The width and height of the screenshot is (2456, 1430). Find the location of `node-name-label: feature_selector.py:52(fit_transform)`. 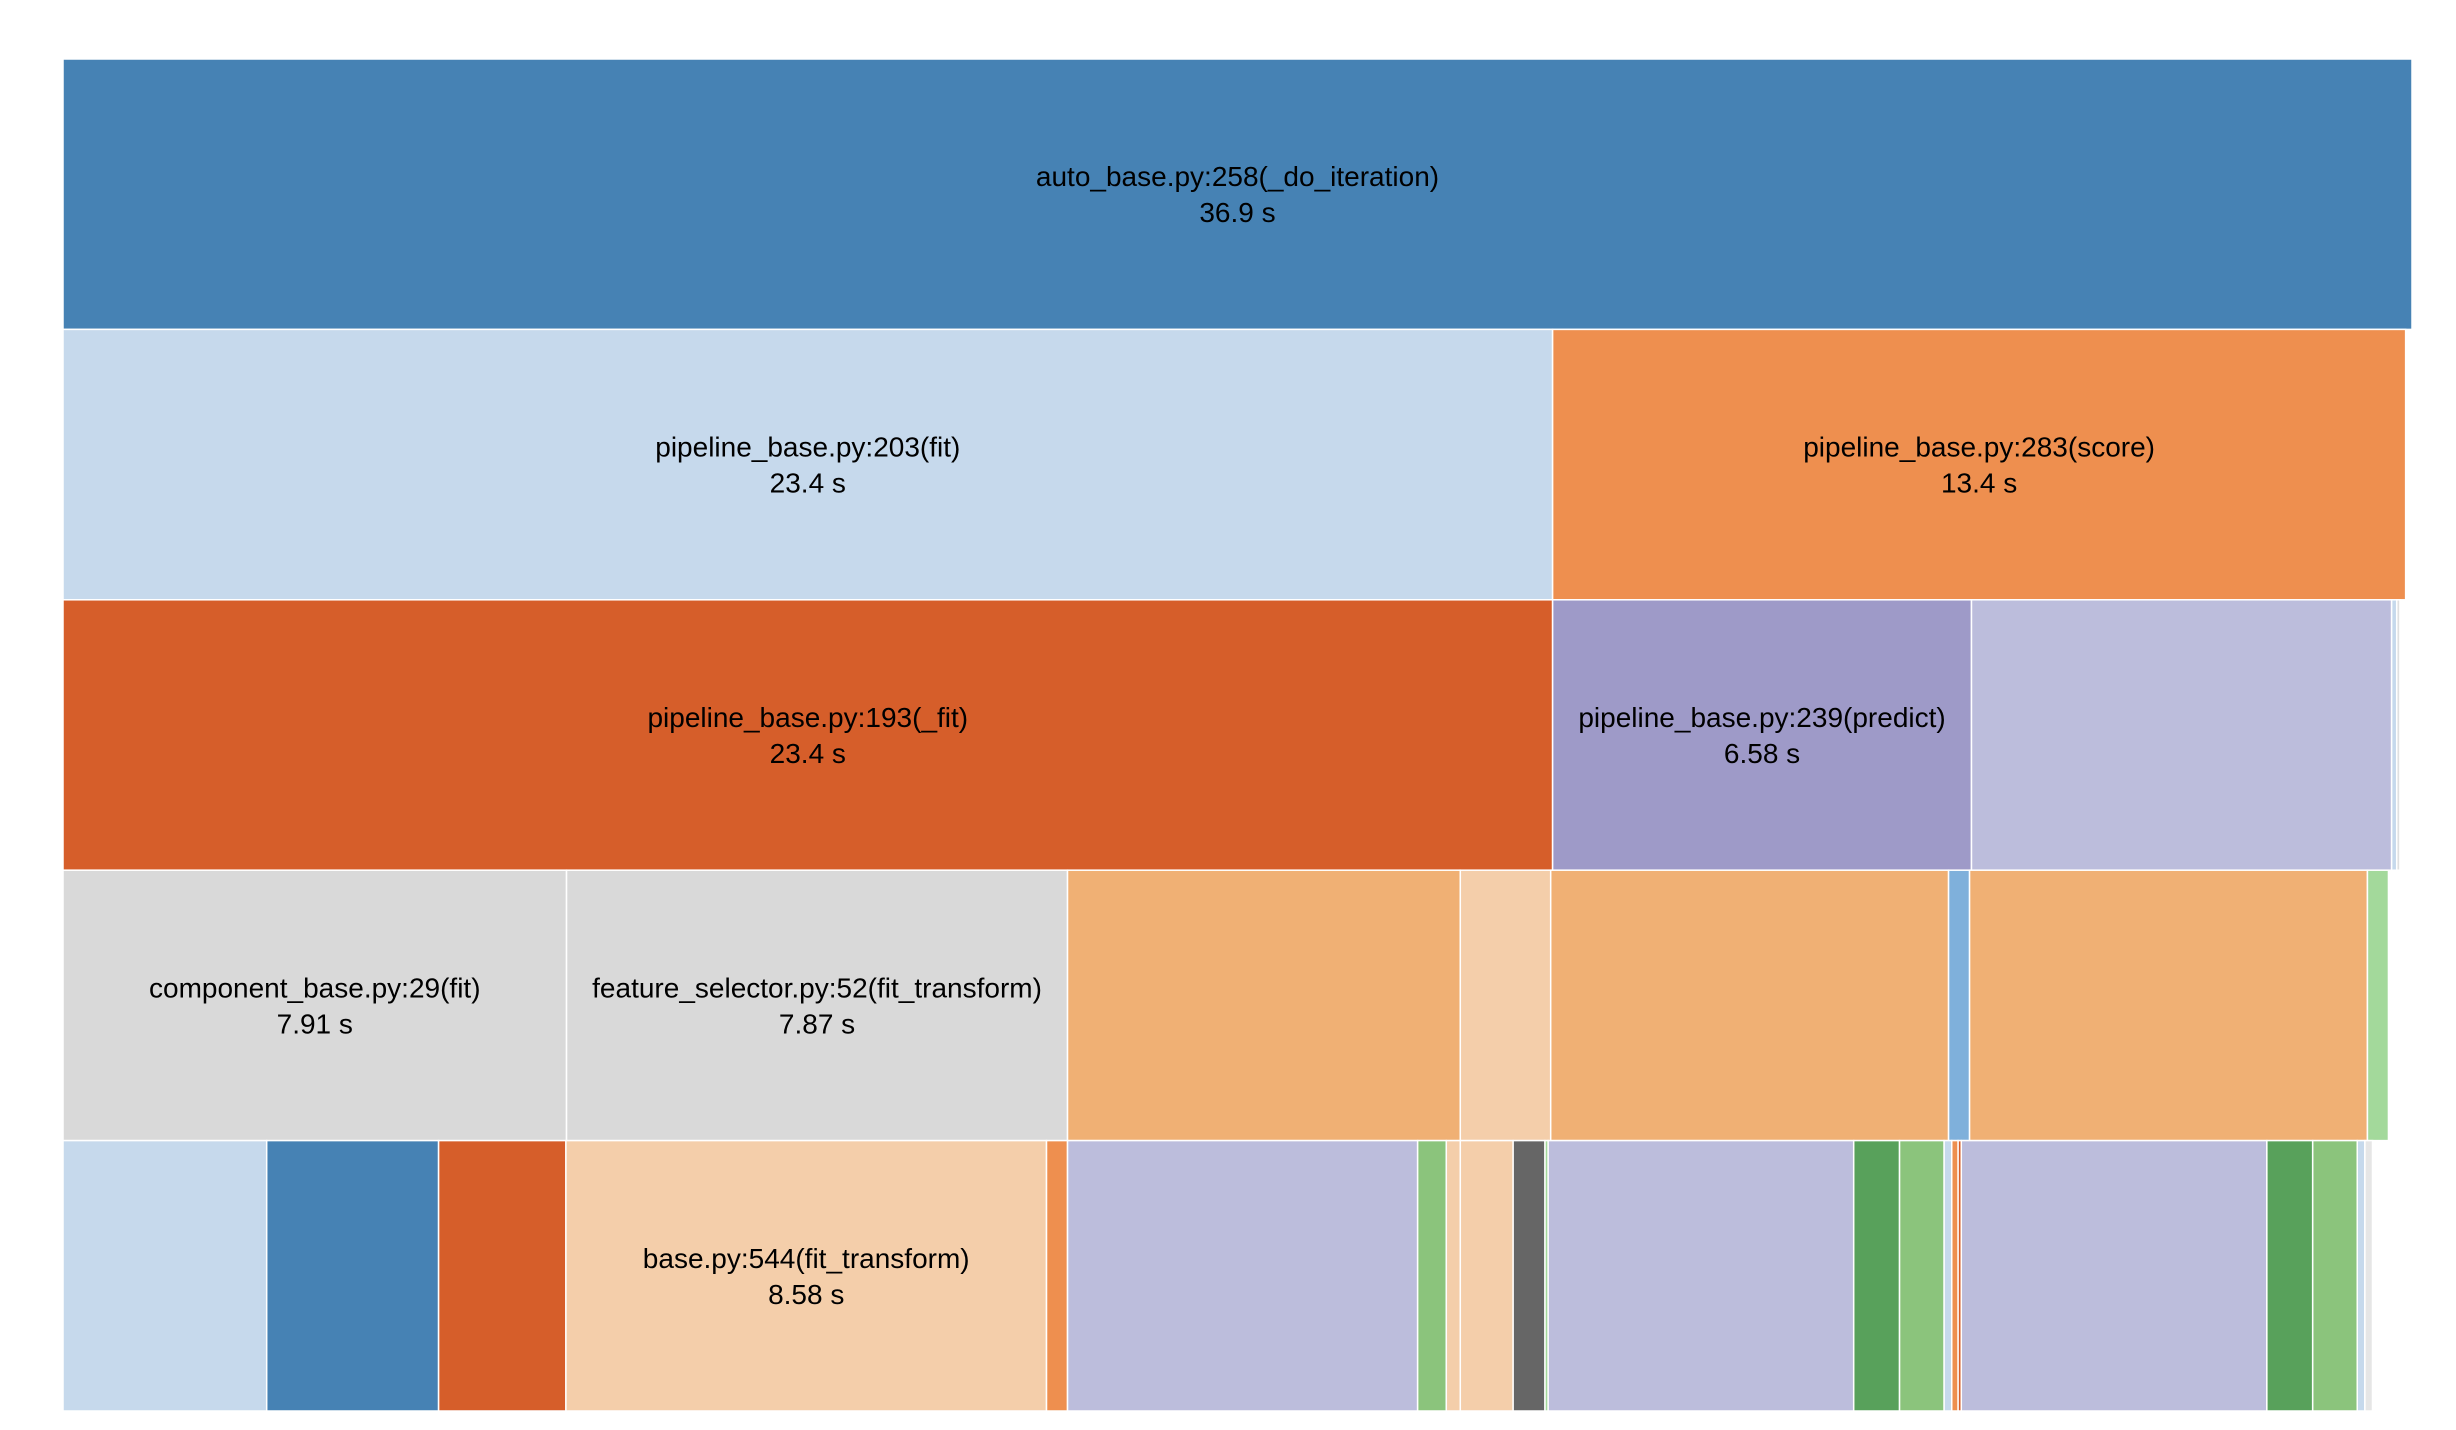

node-name-label: feature_selector.py:52(fit_transform) is located at coordinates (817, 987).